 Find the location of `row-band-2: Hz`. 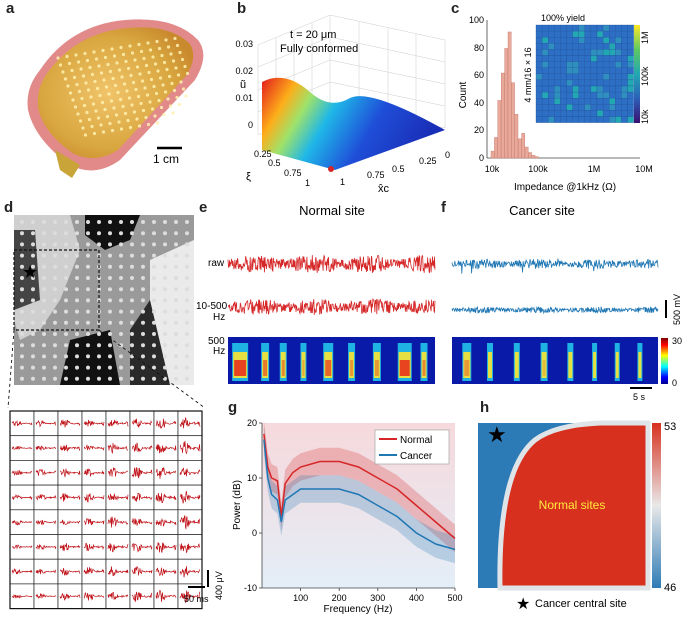

row-band-2: Hz is located at coordinates (219, 317).